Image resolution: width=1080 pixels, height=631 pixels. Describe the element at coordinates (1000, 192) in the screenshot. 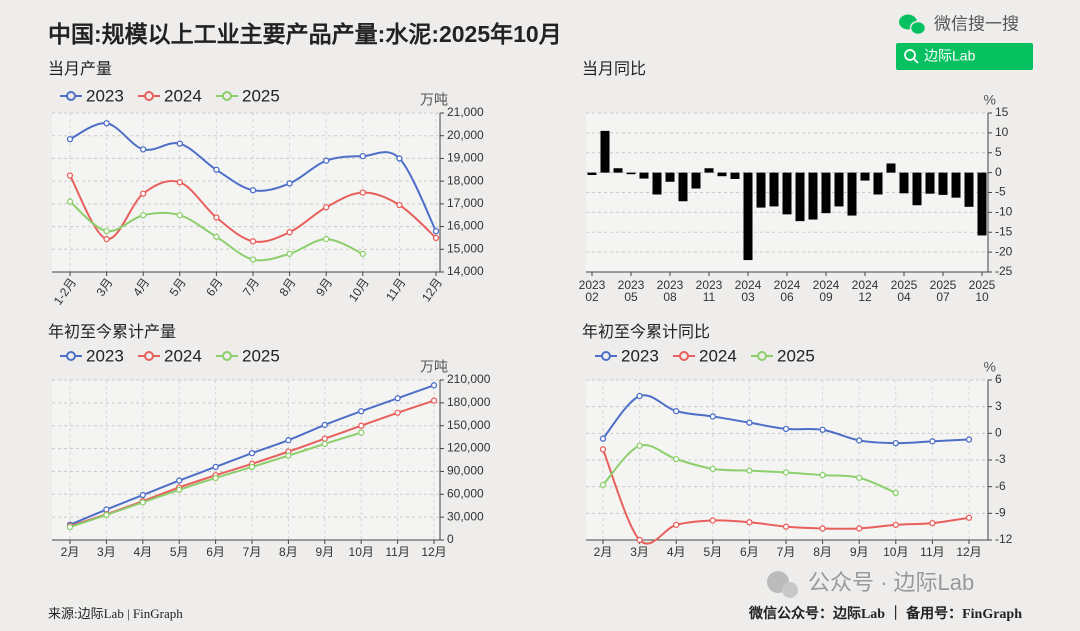

I see `y-tick-label: -5` at that location.